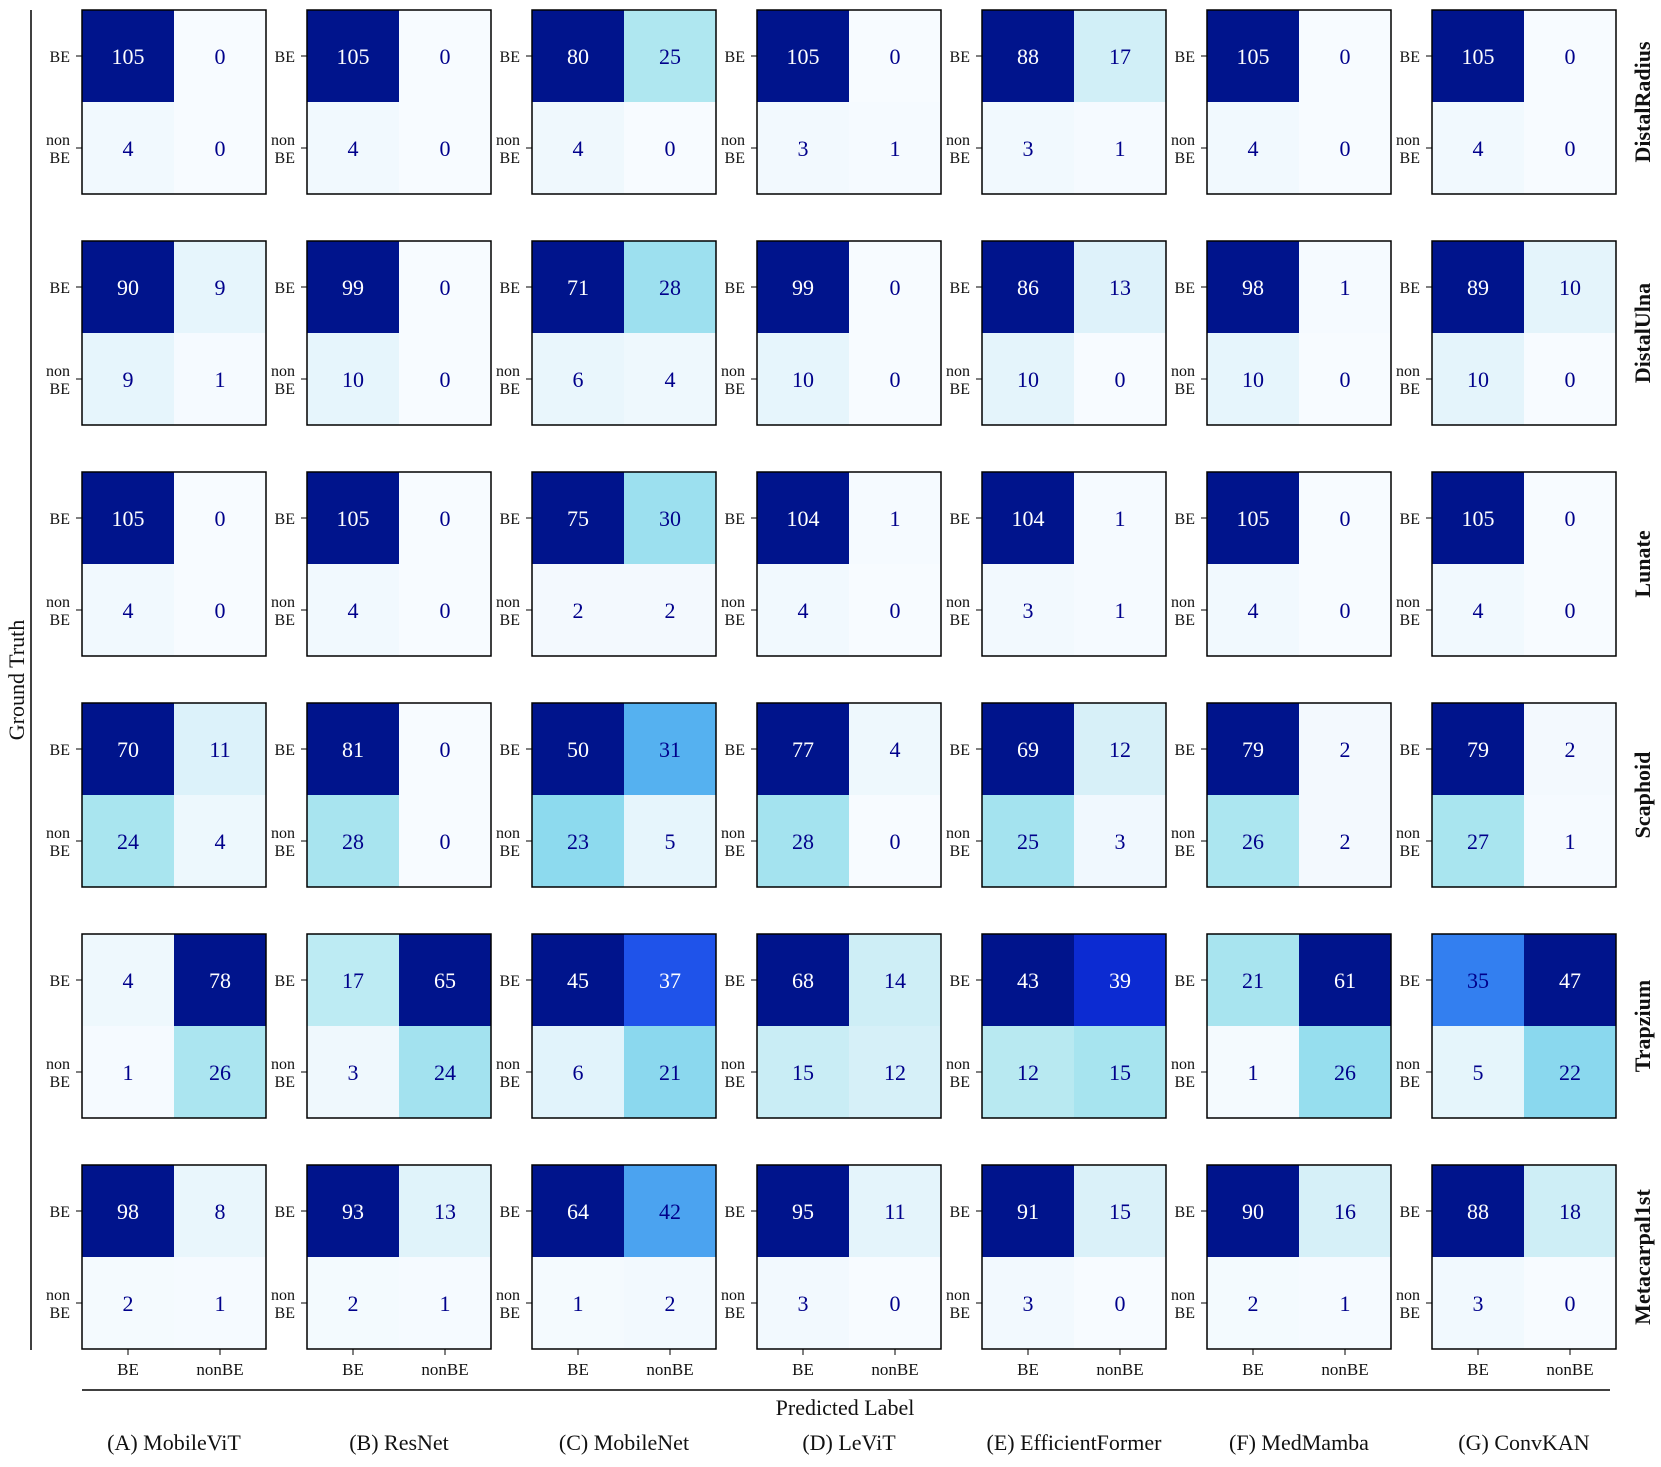 The image size is (1661, 1467). I want to click on model-label: (A) MobileViT, so click(174, 1442).